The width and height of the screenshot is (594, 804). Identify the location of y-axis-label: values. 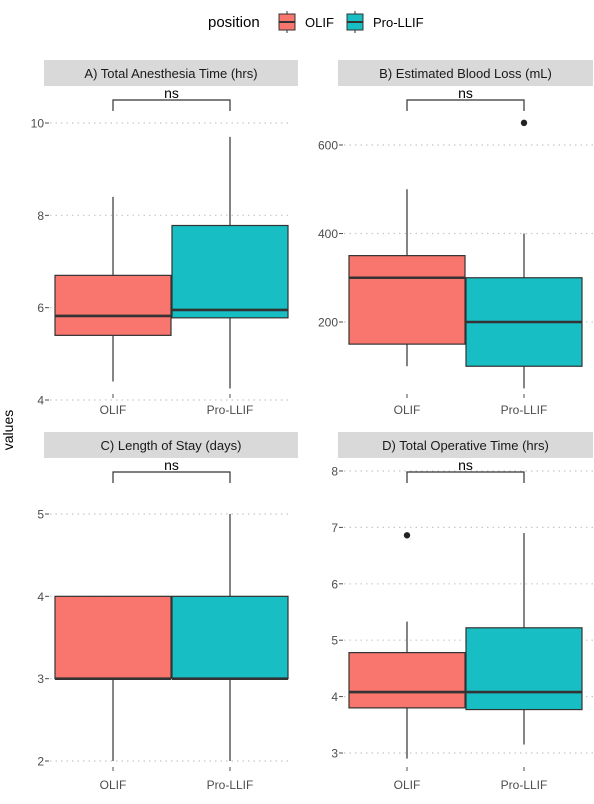
(8, 430).